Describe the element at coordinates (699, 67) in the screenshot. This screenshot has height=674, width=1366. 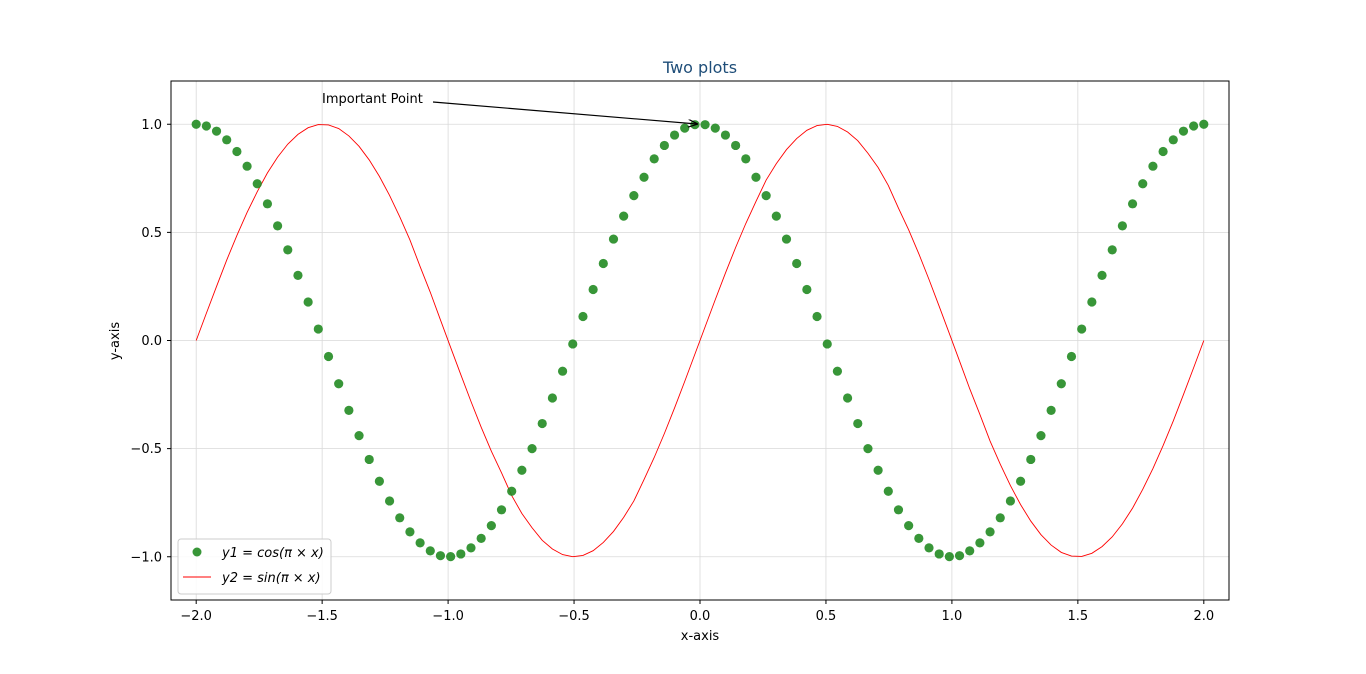
I see `chart-title: Two plots` at that location.